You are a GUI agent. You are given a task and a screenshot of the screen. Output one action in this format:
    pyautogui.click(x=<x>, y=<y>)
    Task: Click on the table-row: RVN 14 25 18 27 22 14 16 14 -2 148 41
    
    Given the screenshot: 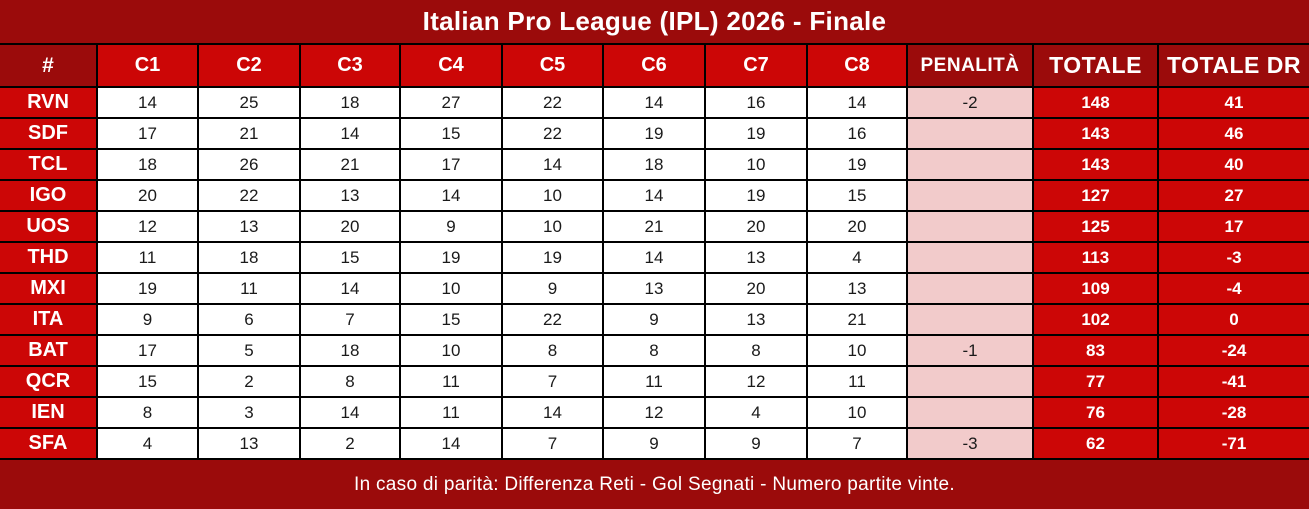 What is the action you would take?
    pyautogui.click(x=654, y=102)
    